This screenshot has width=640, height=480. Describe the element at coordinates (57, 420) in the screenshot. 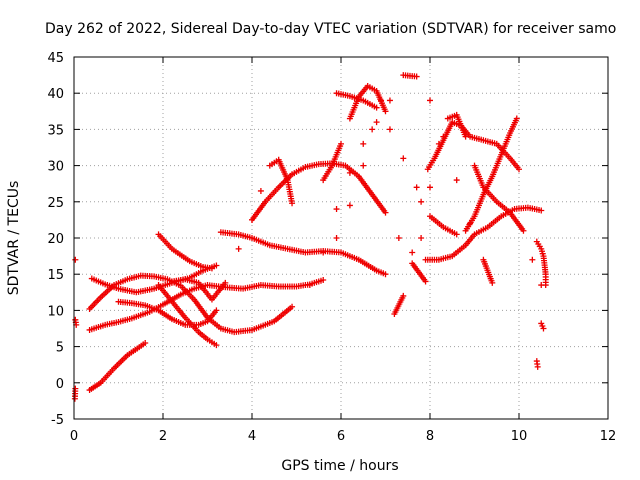

I see `y-tick-label: -5` at that location.